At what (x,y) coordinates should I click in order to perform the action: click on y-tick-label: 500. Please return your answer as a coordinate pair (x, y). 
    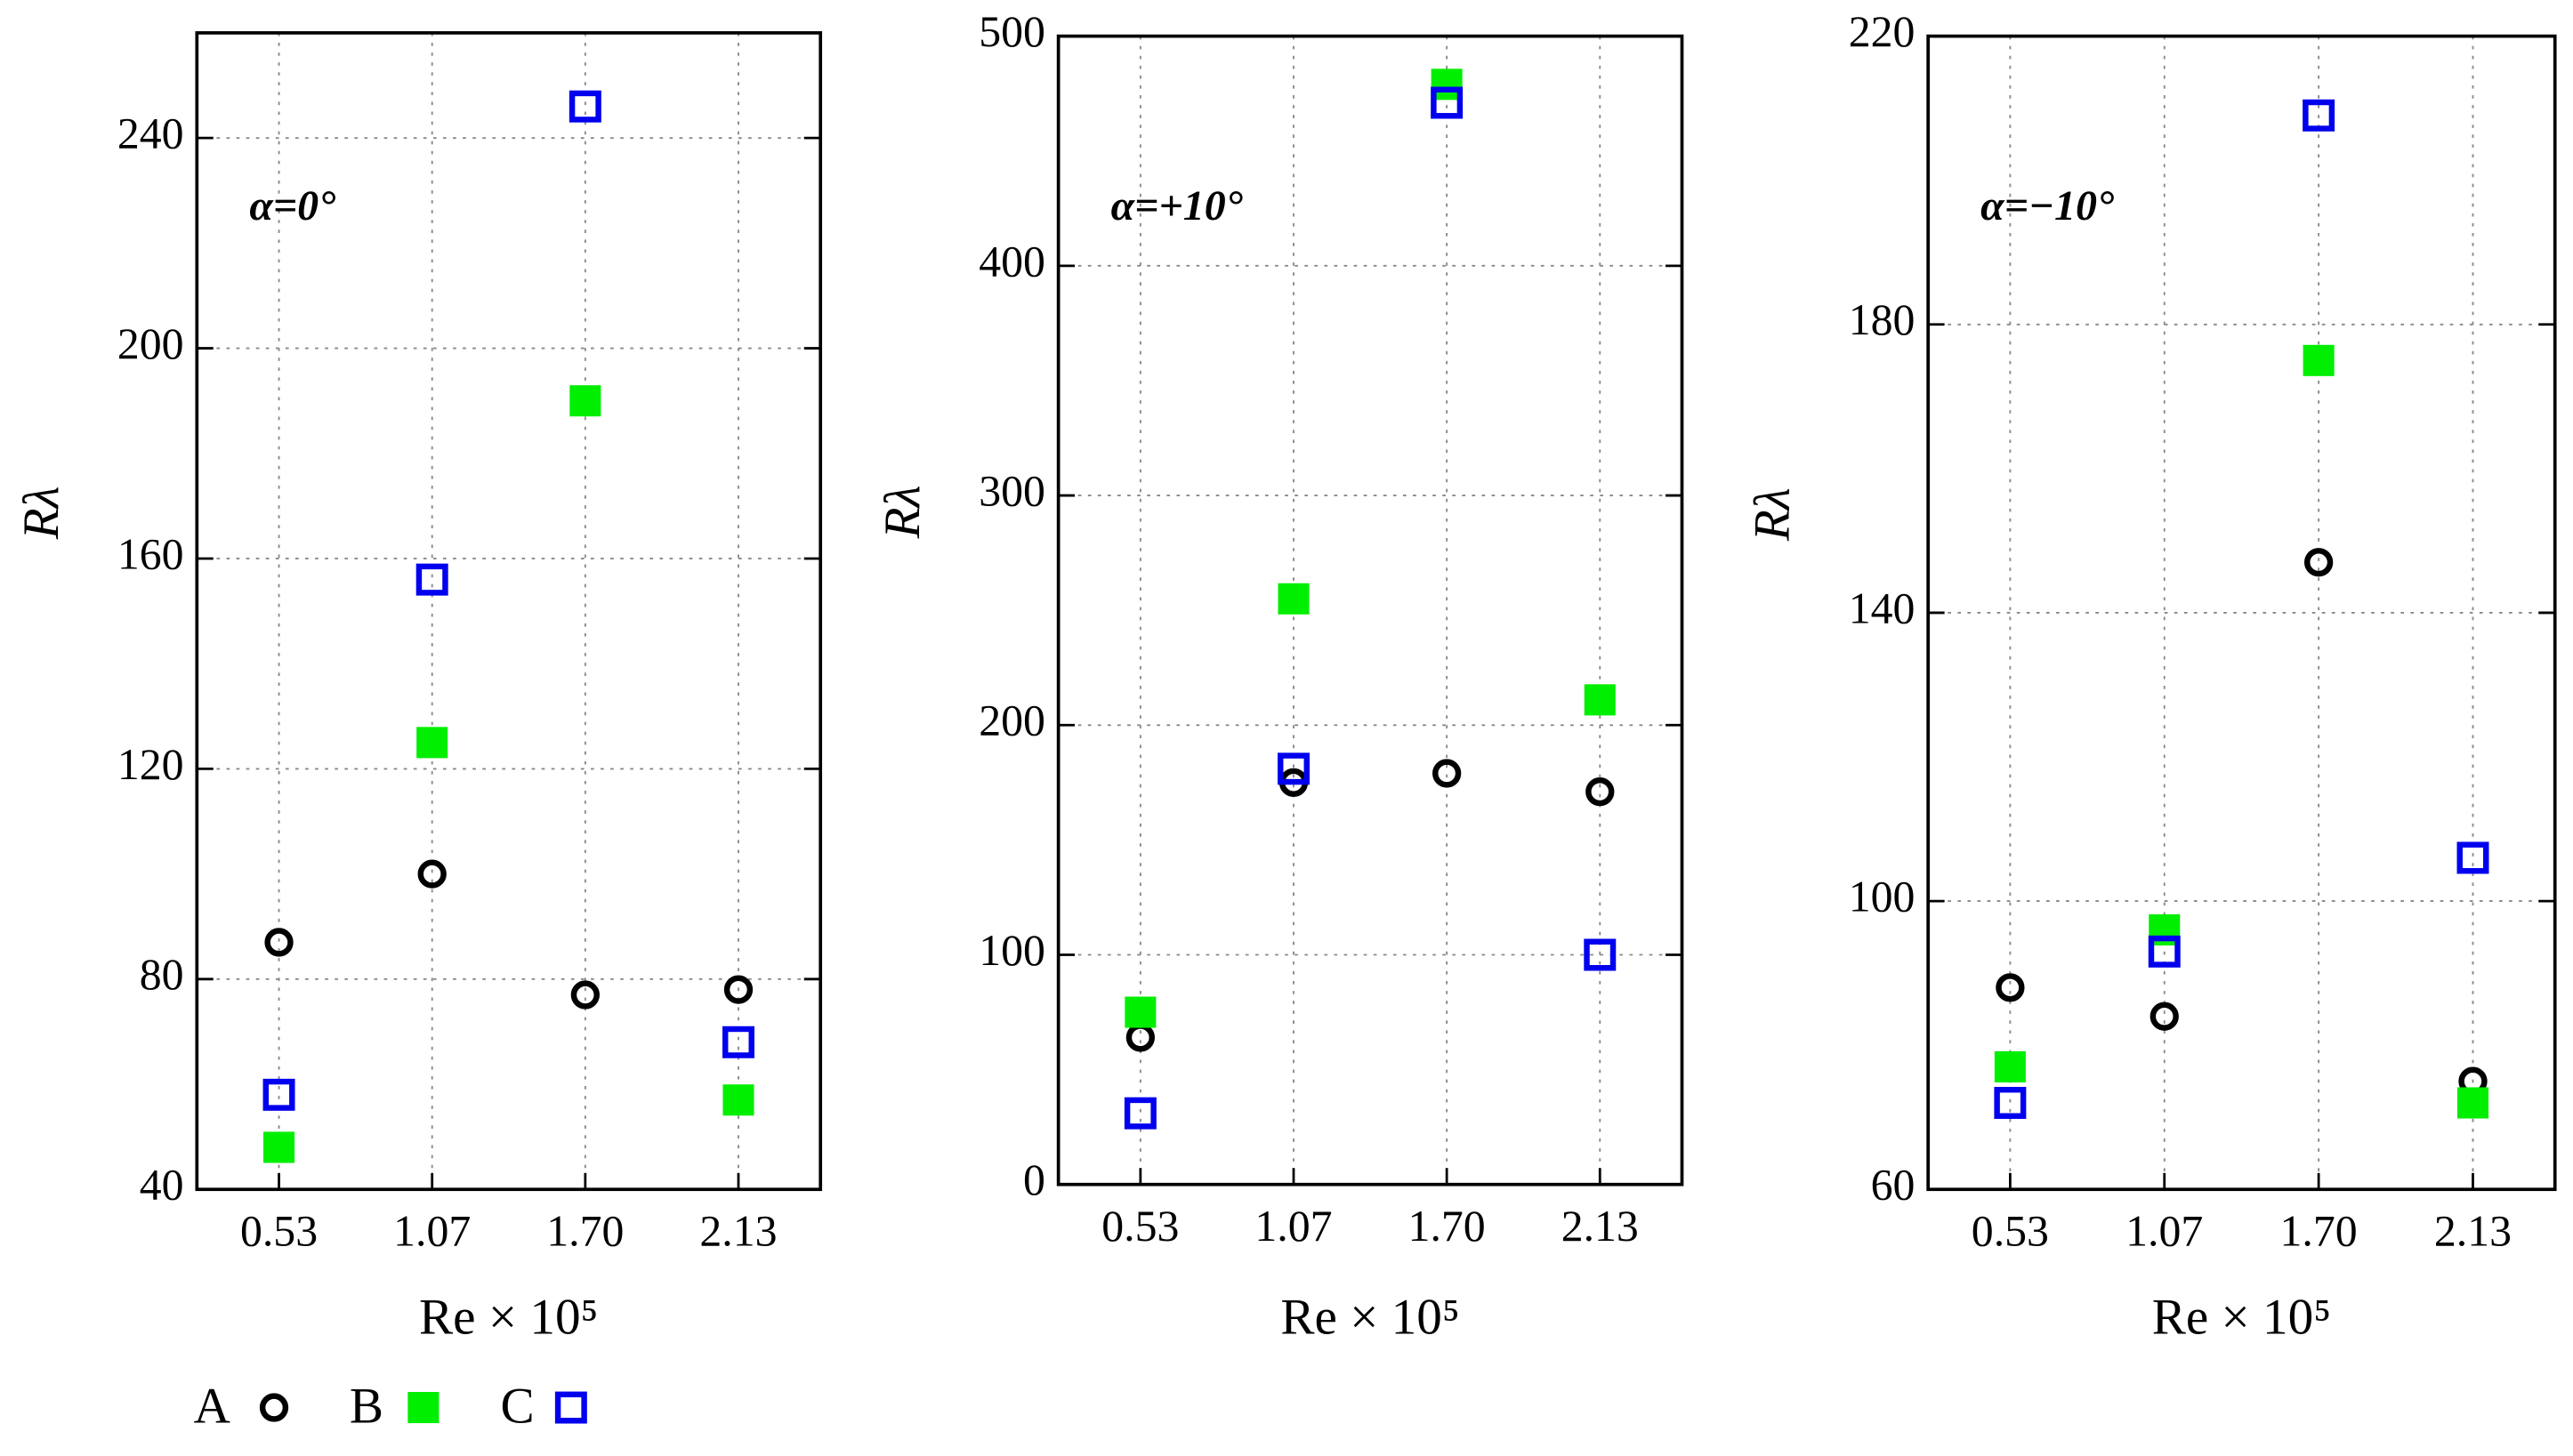
    Looking at the image, I should click on (1012, 31).